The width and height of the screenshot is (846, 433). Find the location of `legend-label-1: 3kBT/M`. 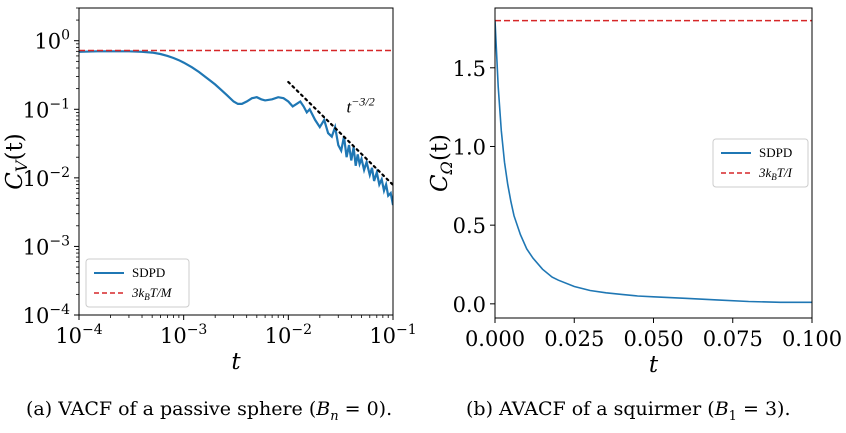

legend-label-1: 3kBT/M is located at coordinates (152, 293).